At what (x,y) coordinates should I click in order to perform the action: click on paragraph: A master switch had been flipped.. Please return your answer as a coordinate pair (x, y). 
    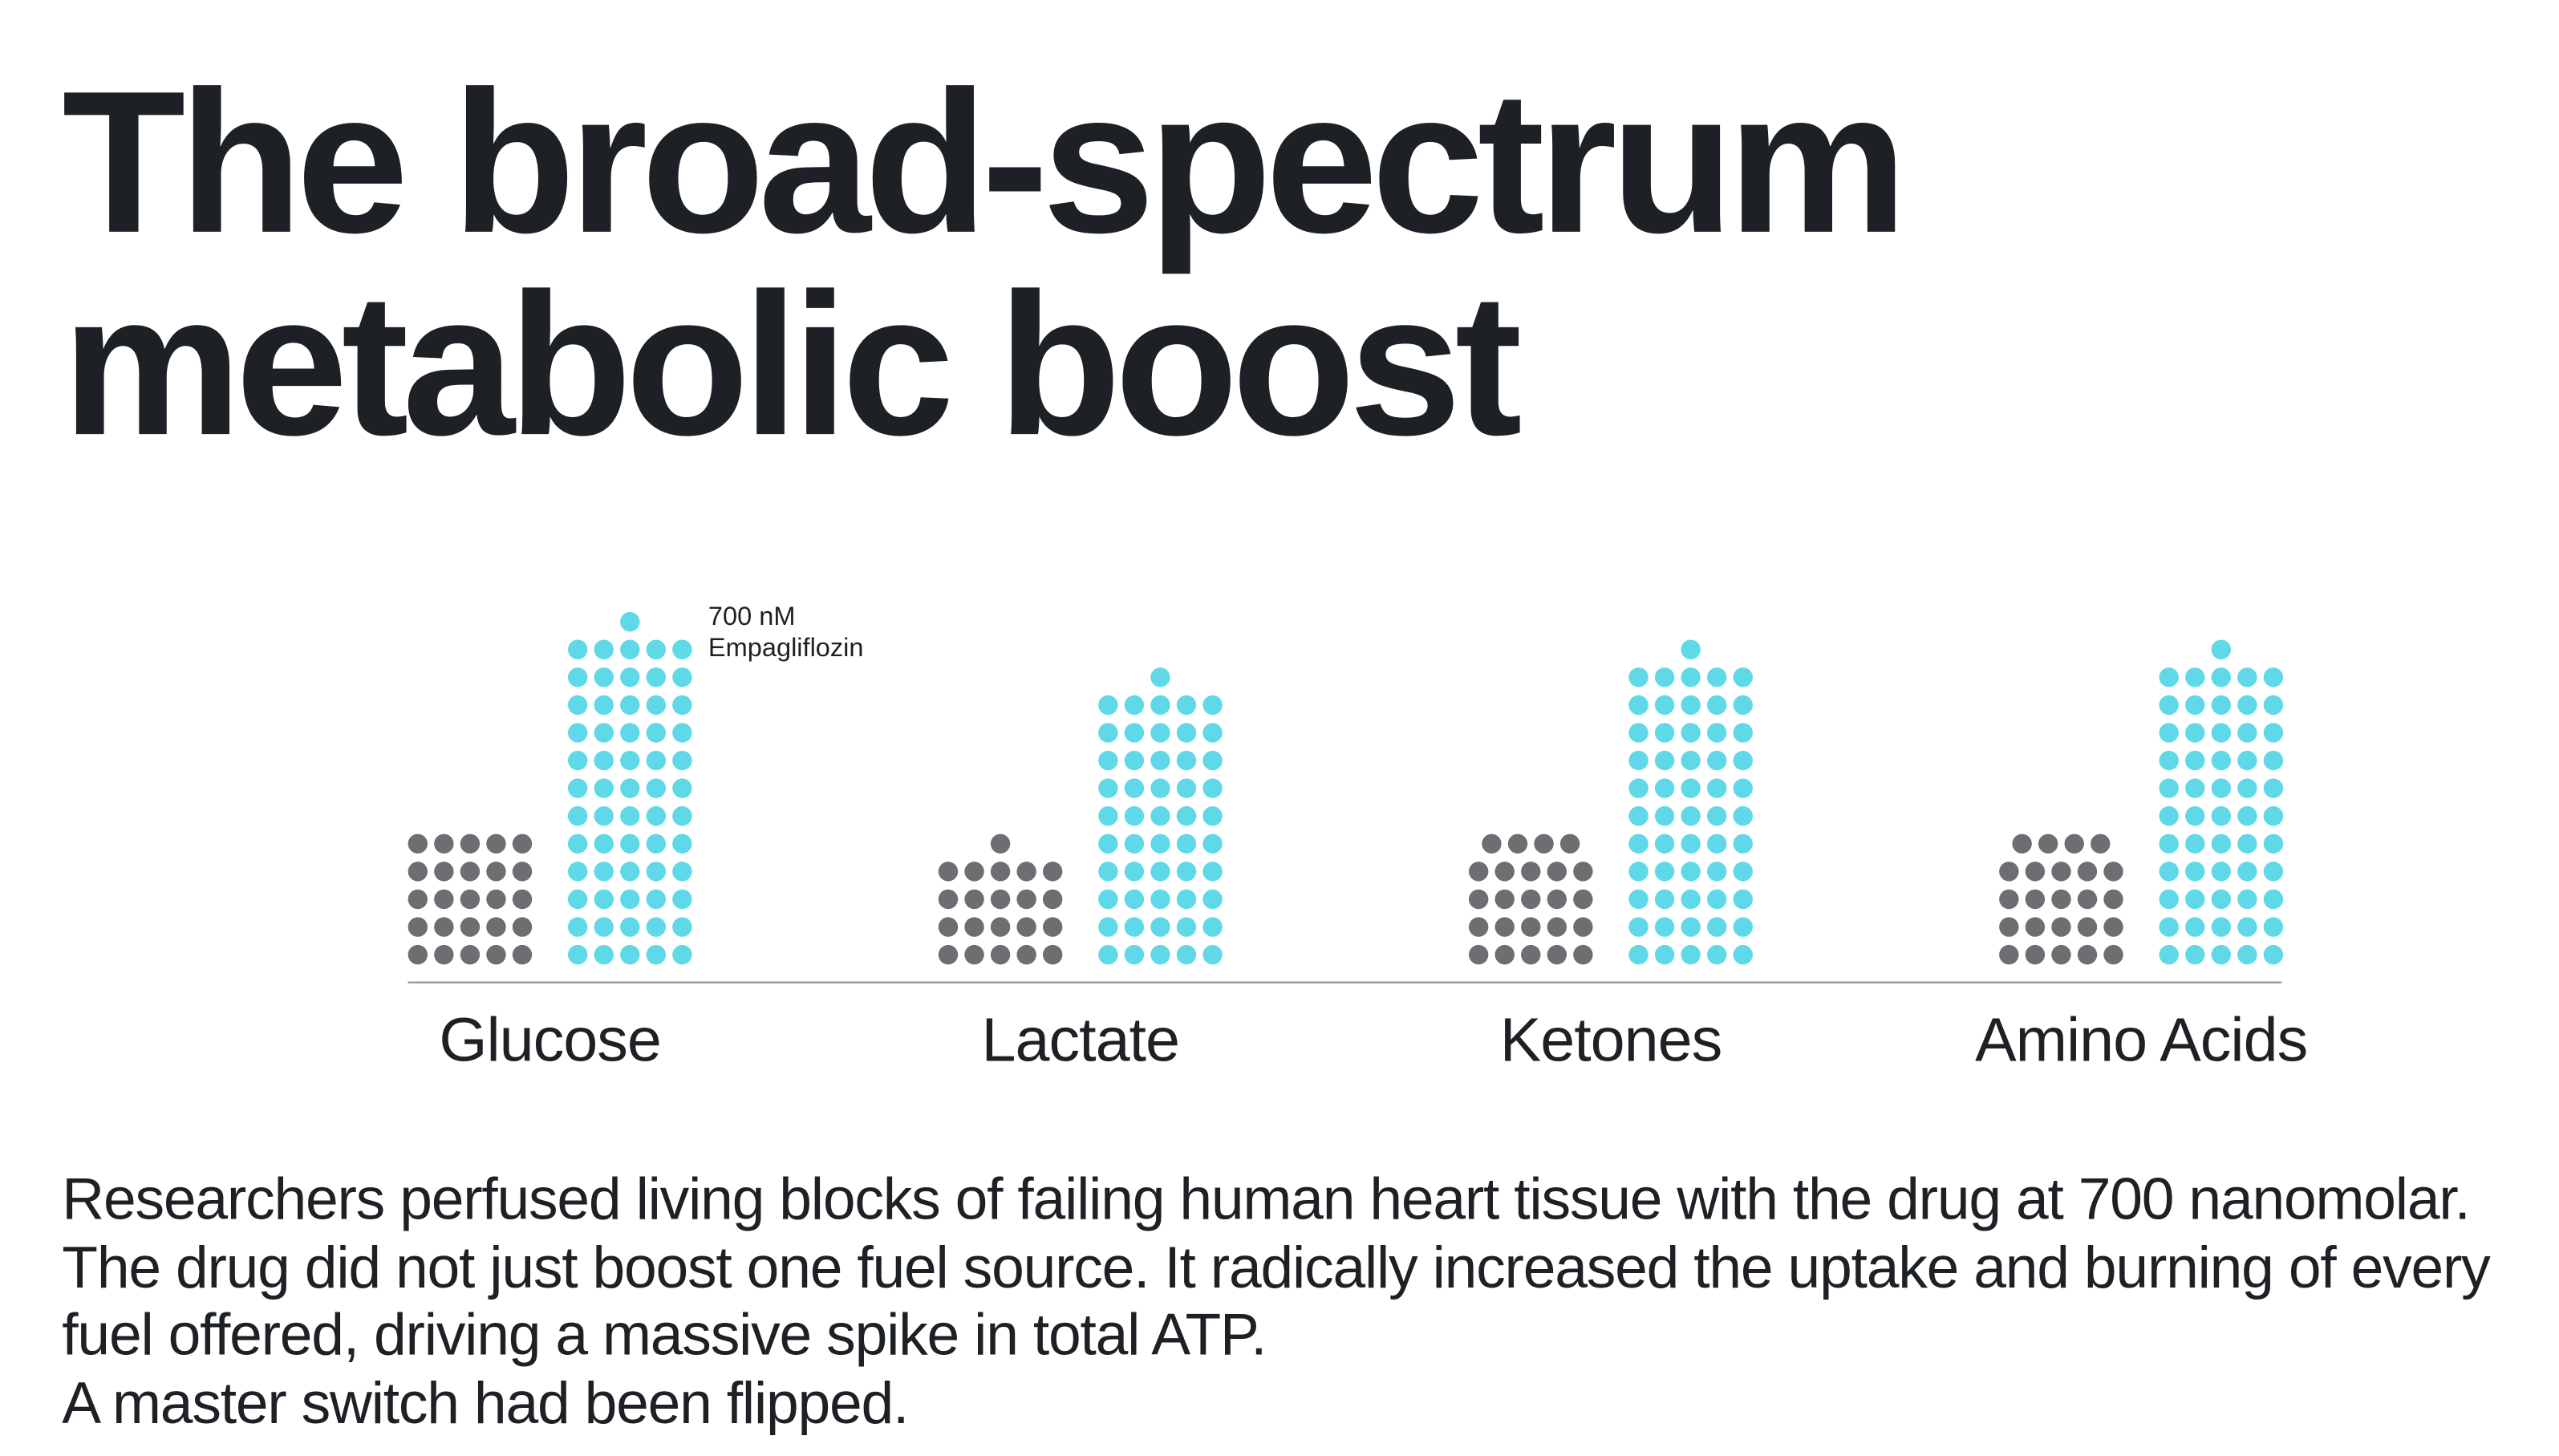
    Looking at the image, I should click on (485, 1402).